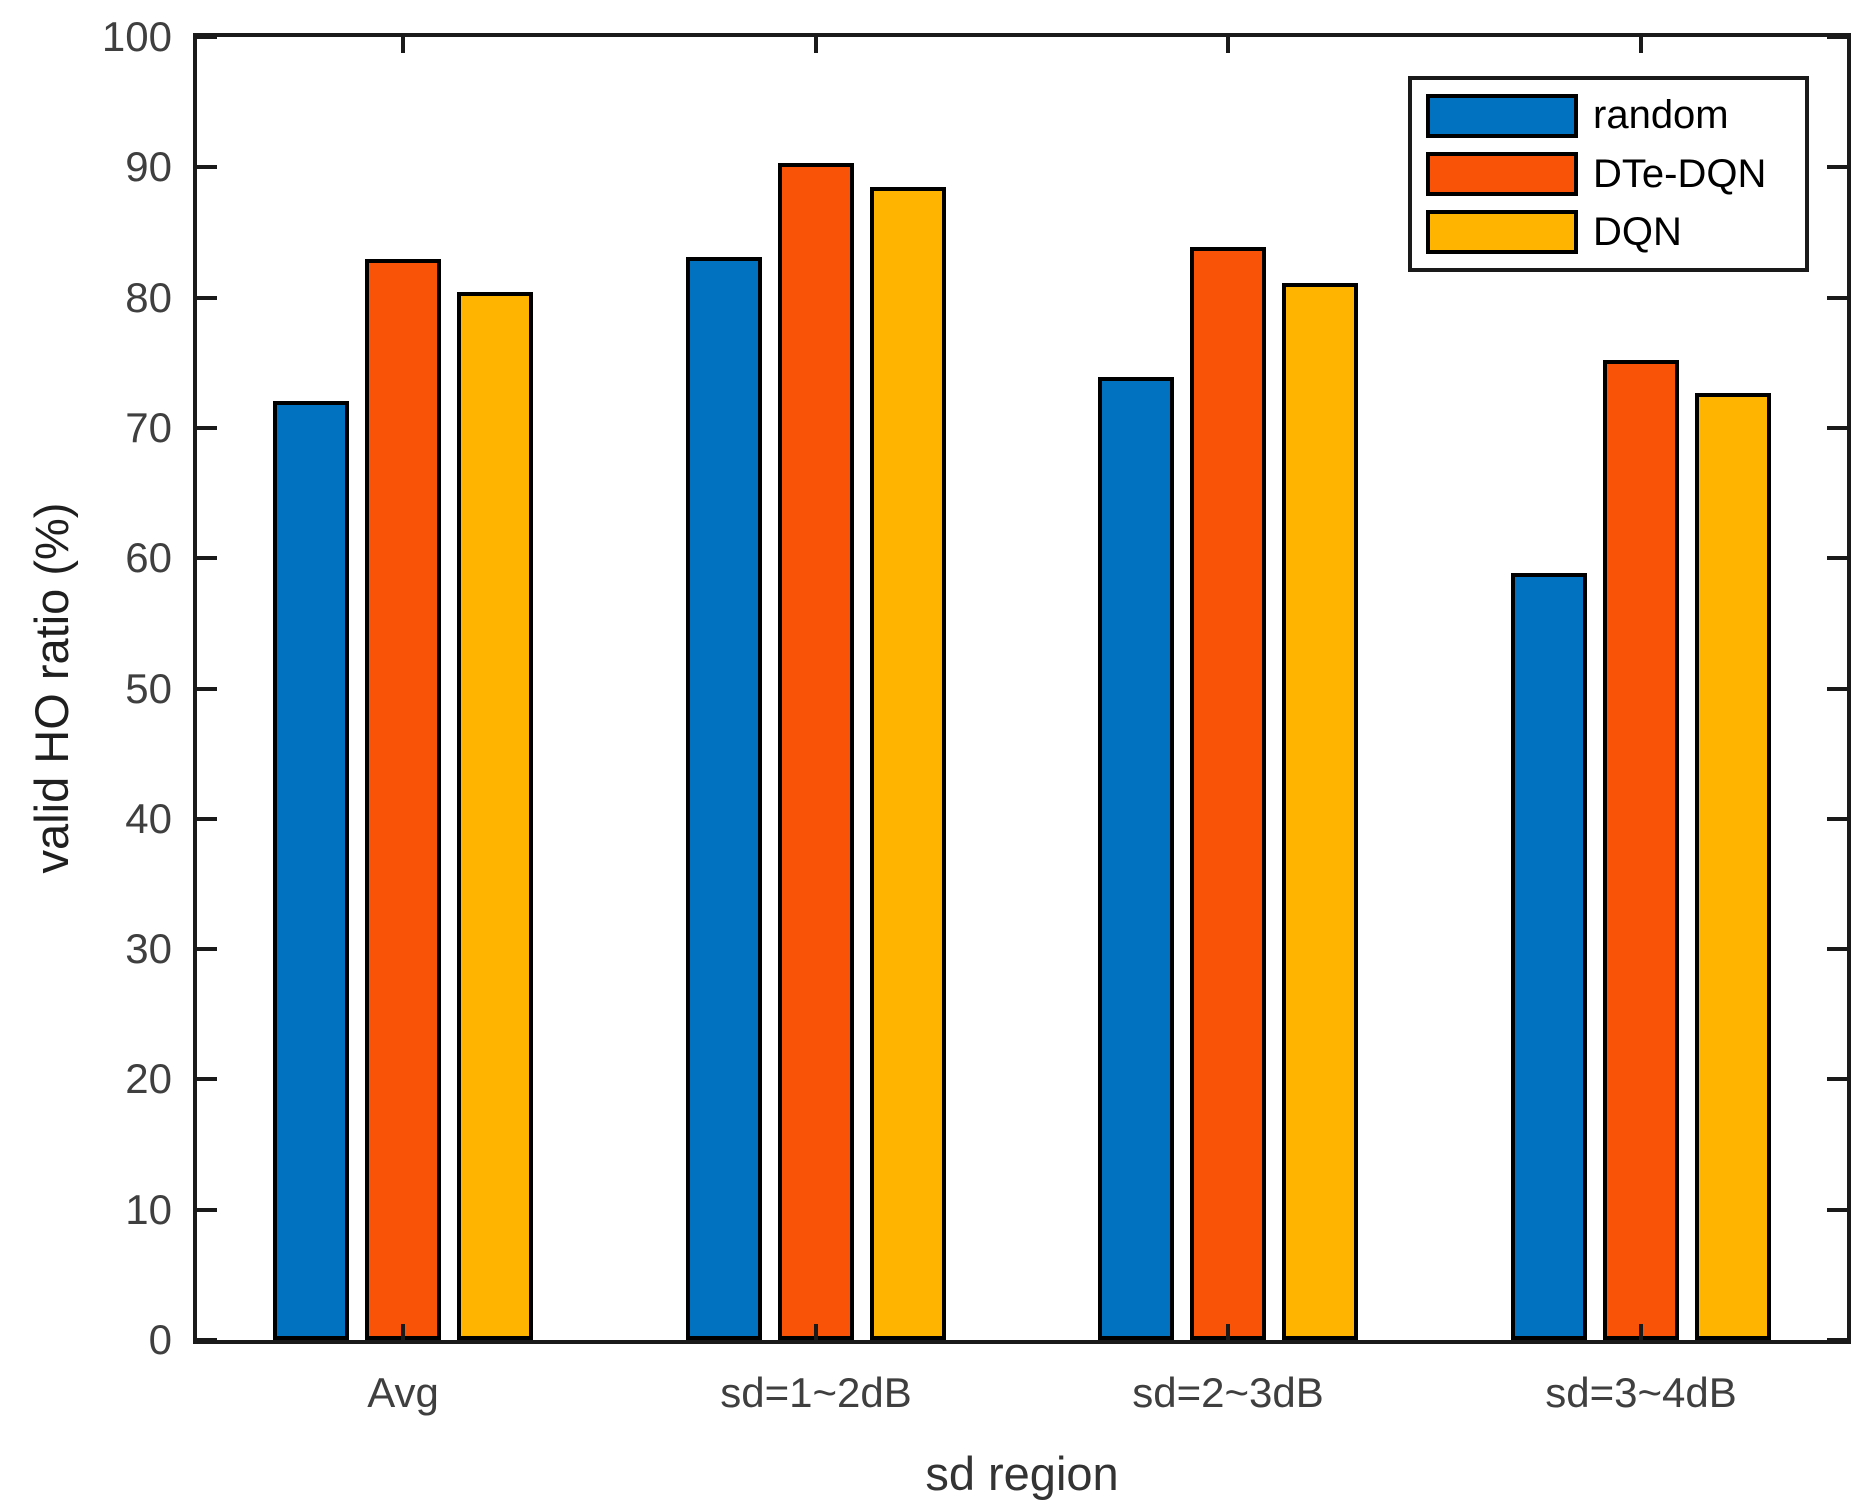 The image size is (1867, 1508). I want to click on legend-entry-dte-dqn: DTe-DQN, so click(1615, 174).